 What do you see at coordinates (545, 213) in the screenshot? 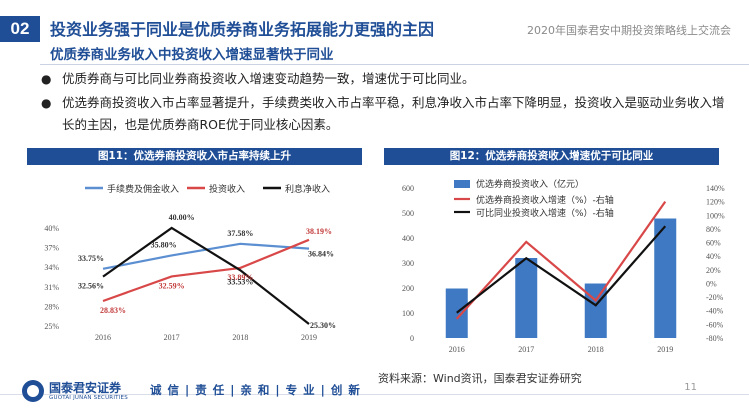
I see `legend-label: 可比同业投资收入增速（%）-右轴` at bounding box center [545, 213].